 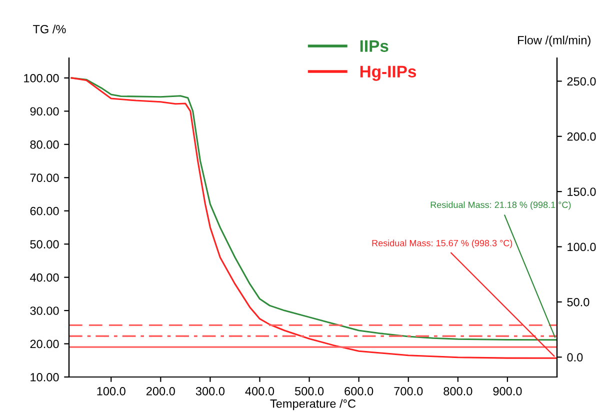 I want to click on y-tick-label: 90.00, so click(x=44, y=111).